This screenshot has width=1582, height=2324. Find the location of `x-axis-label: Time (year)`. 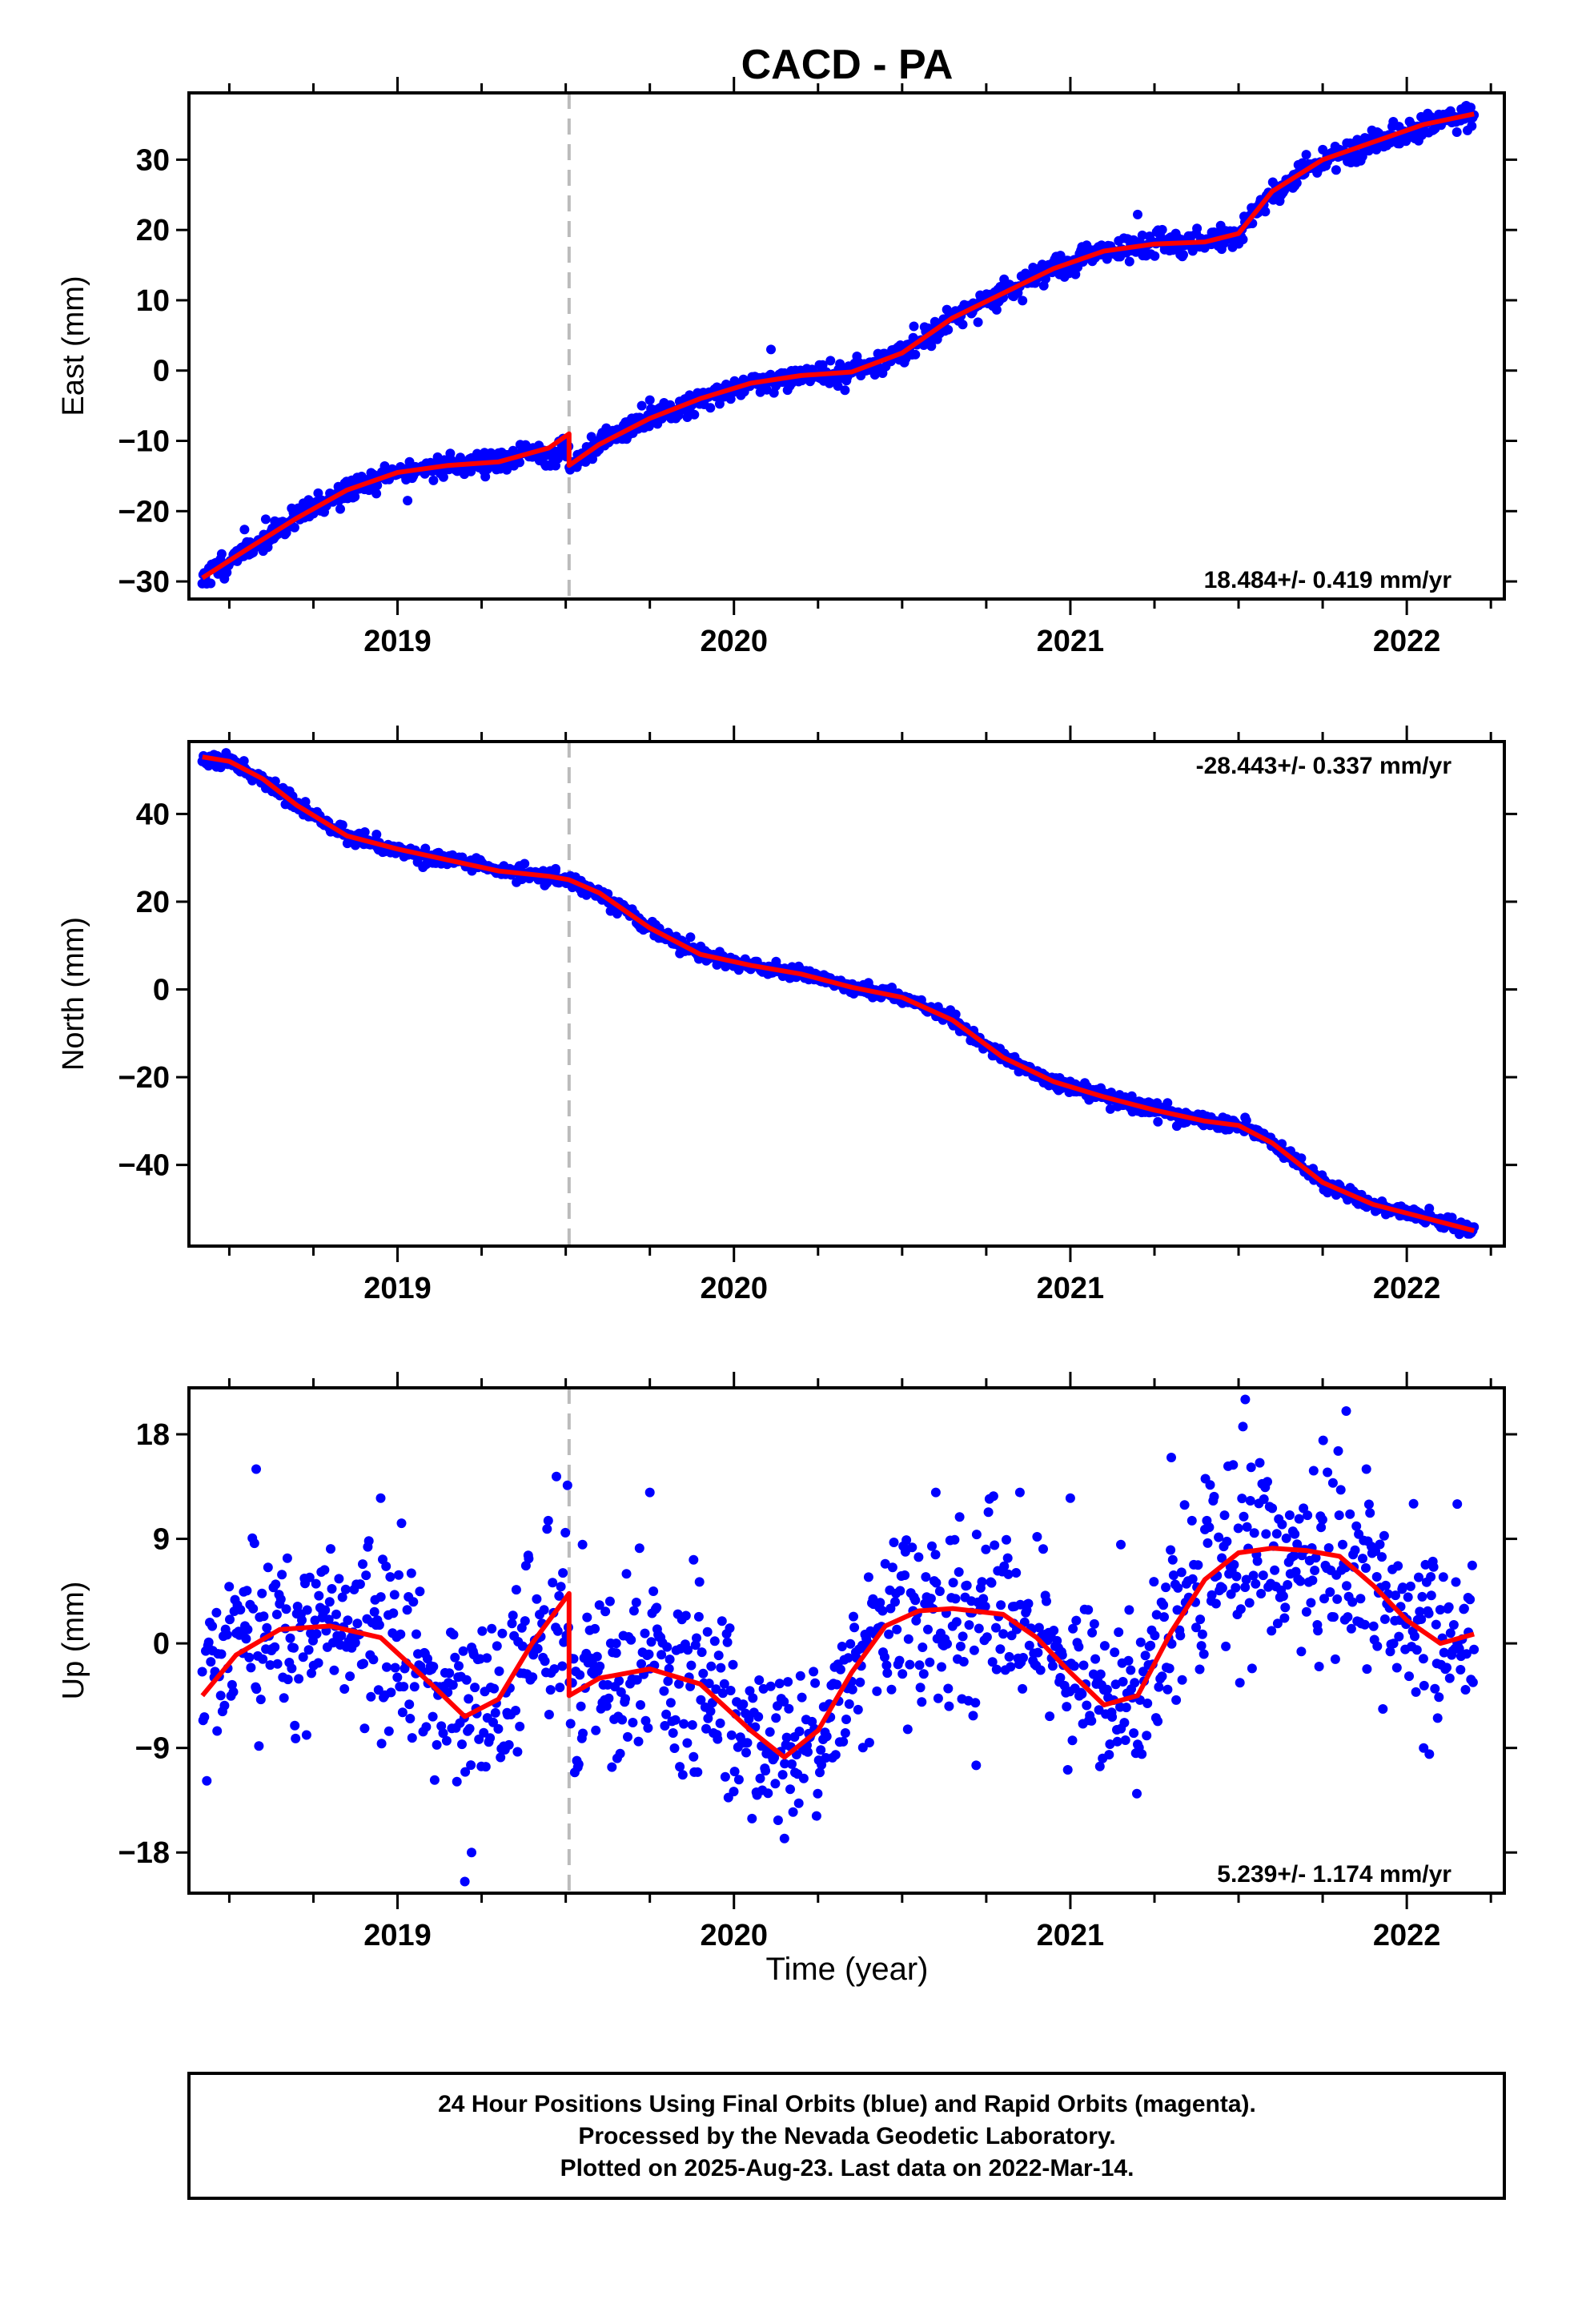

x-axis-label: Time (year) is located at coordinates (847, 1969).